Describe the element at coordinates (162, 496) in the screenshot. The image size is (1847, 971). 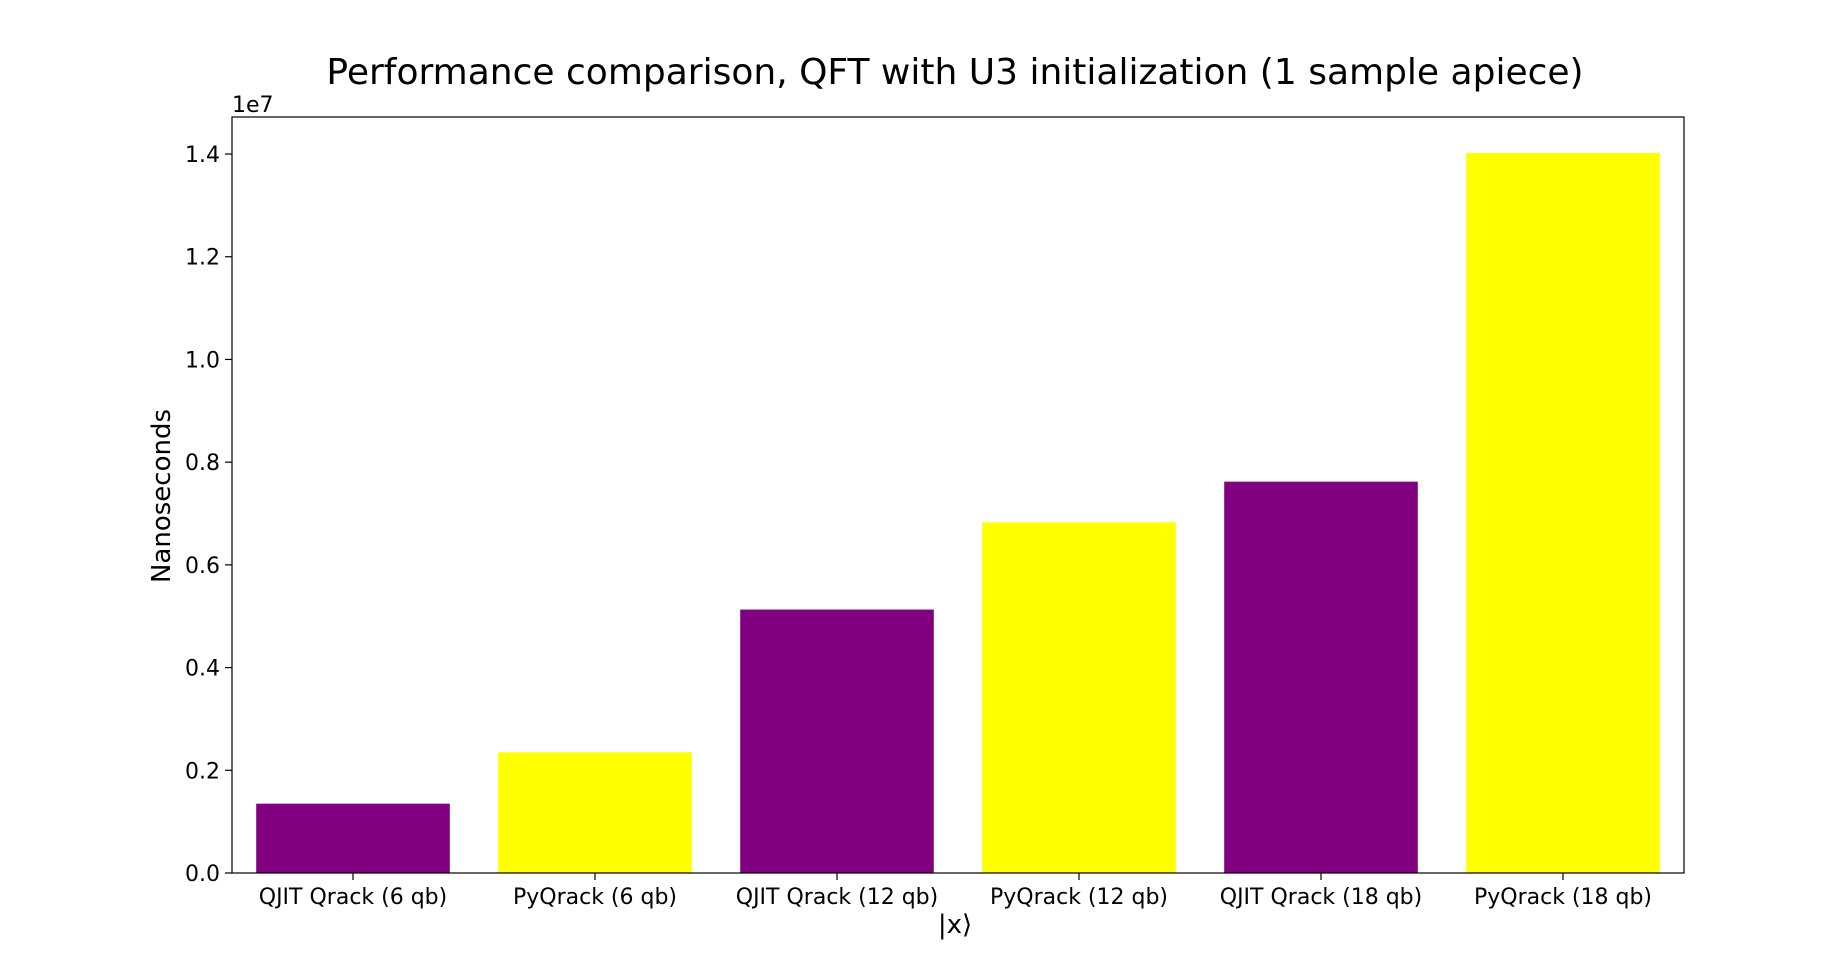
I see `y-axis-label: Nanoseconds` at that location.